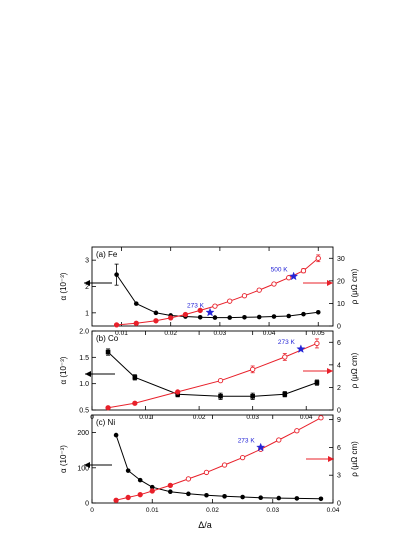 This screenshot has width=415, height=537. Describe the element at coordinates (331, 459) in the screenshot. I see `right-axis-arrow-head` at that location.